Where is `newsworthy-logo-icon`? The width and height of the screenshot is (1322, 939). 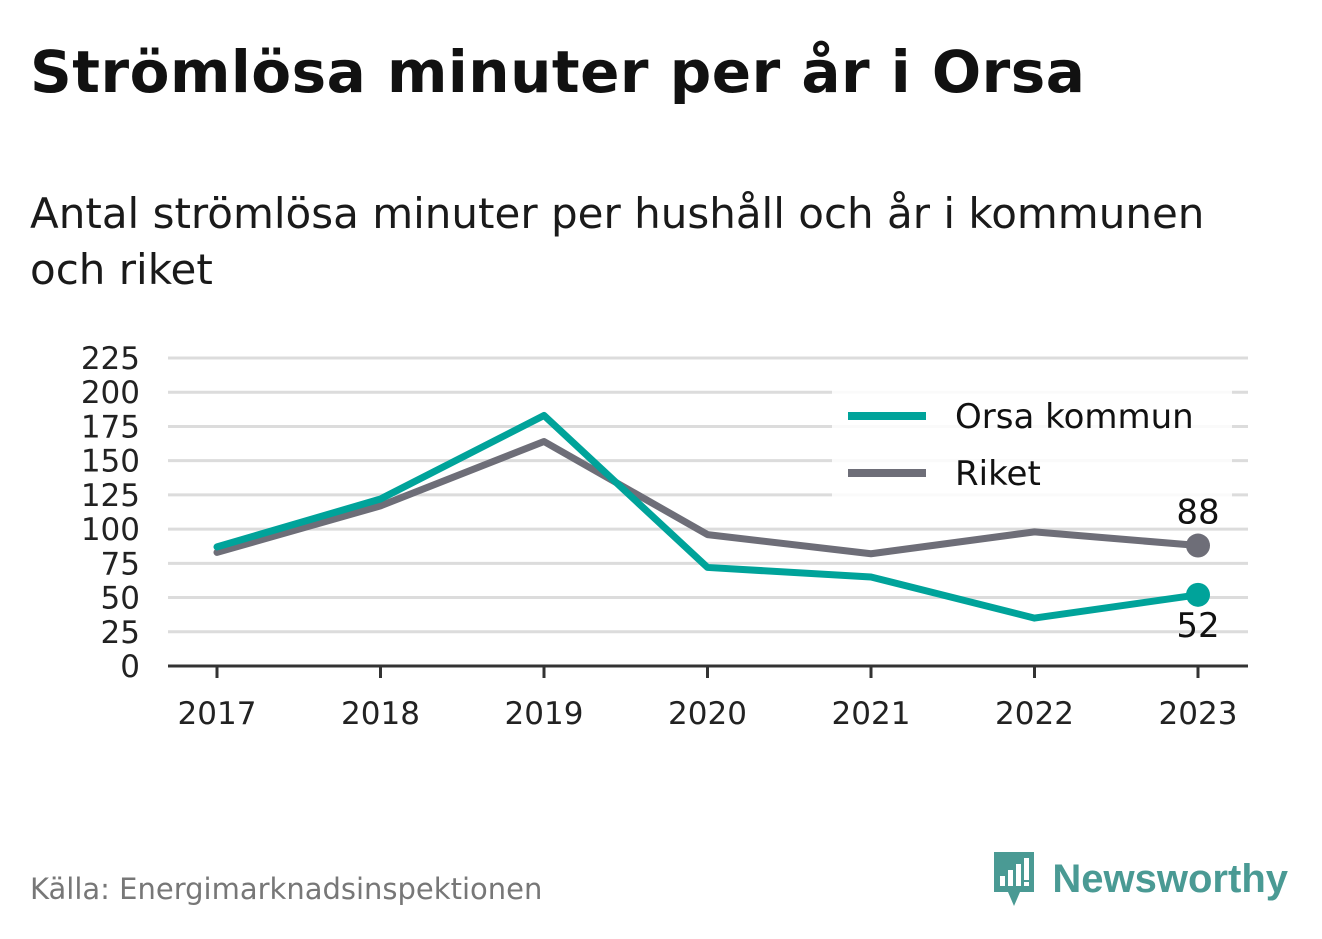
newsworthy-logo-icon is located at coordinates (1014, 879).